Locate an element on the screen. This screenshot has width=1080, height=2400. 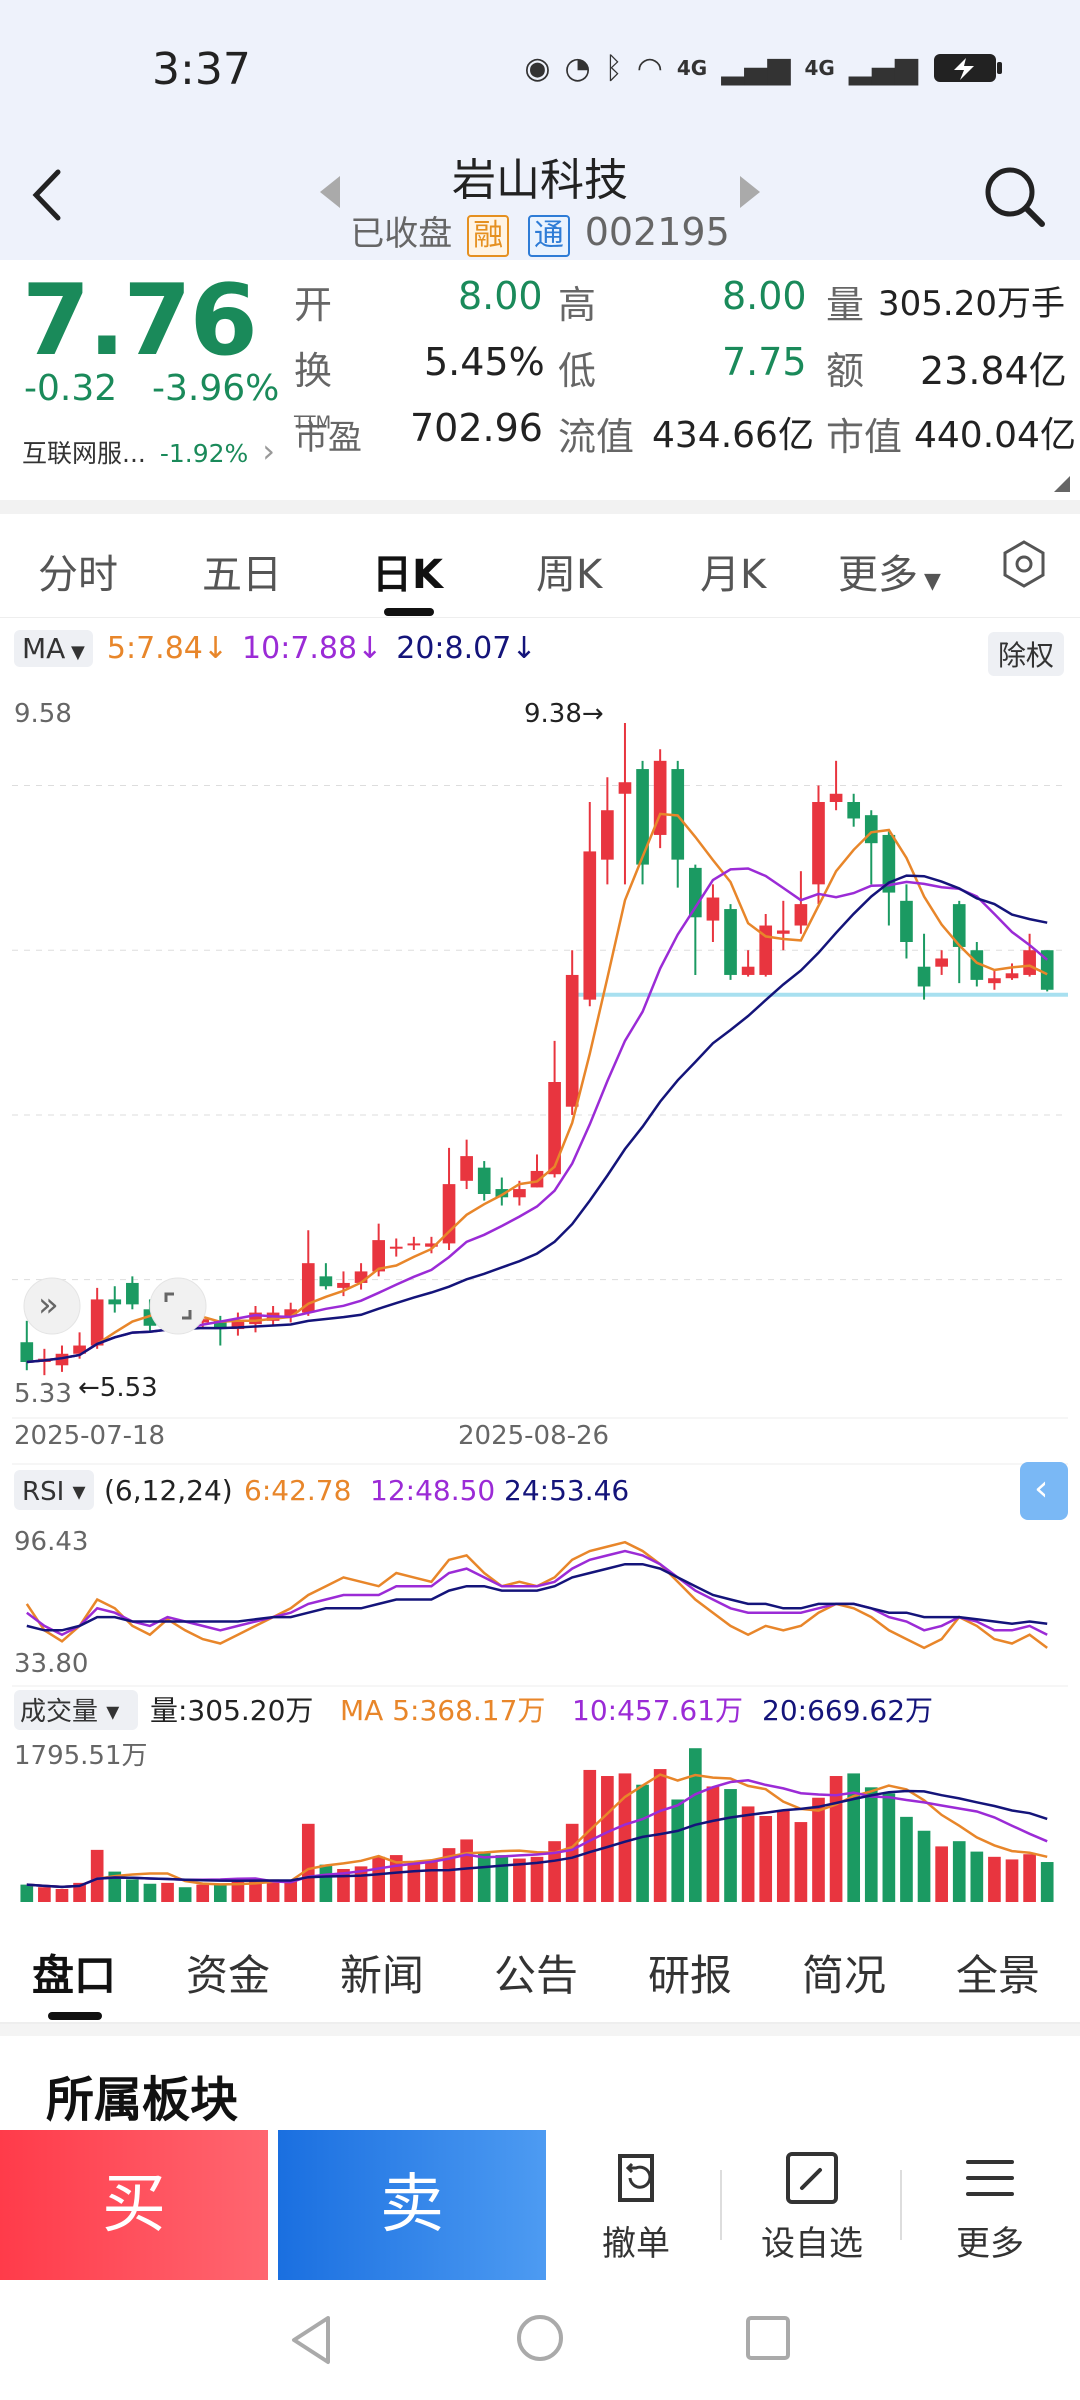
buy-button: 买 is located at coordinates (134, 2205).